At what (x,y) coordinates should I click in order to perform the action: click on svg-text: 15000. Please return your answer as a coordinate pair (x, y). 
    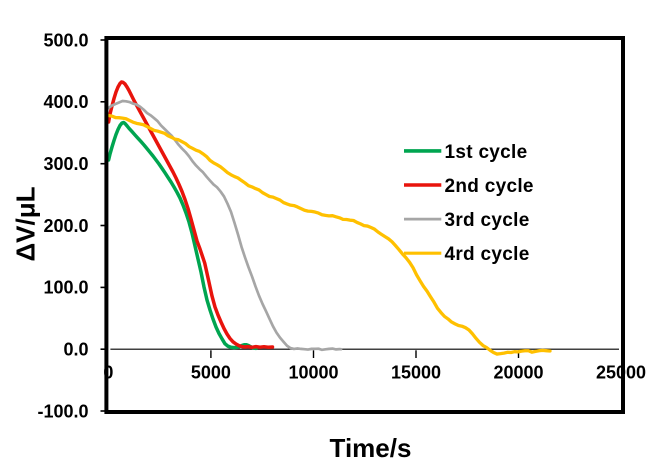
    Looking at the image, I should click on (416, 373).